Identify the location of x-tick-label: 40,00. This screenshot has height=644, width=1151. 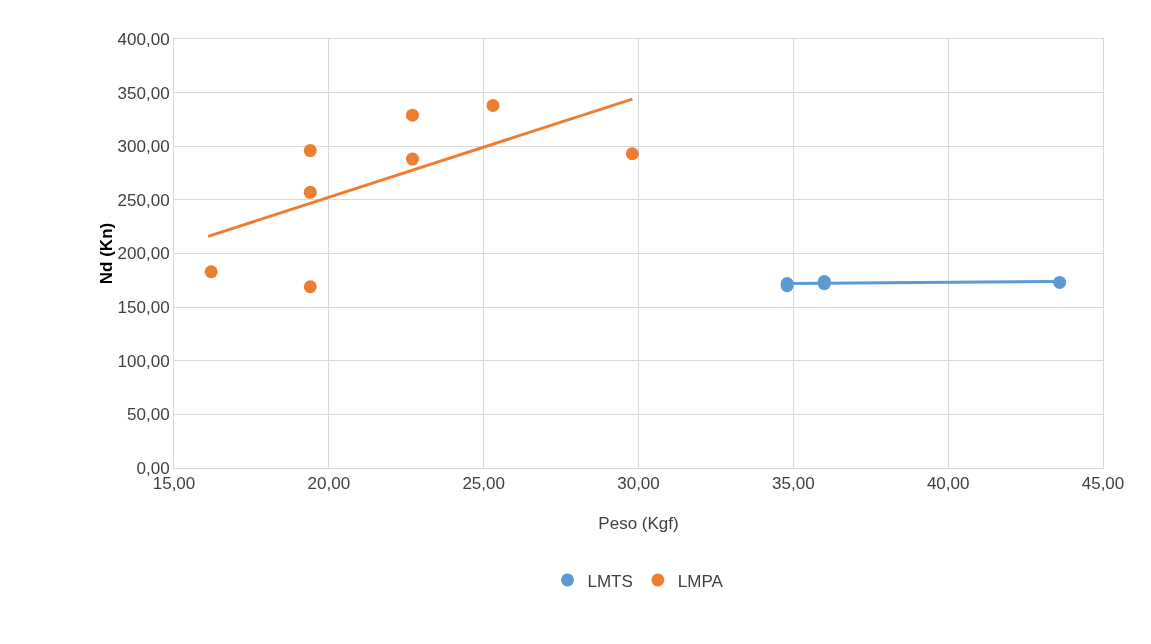
(948, 484).